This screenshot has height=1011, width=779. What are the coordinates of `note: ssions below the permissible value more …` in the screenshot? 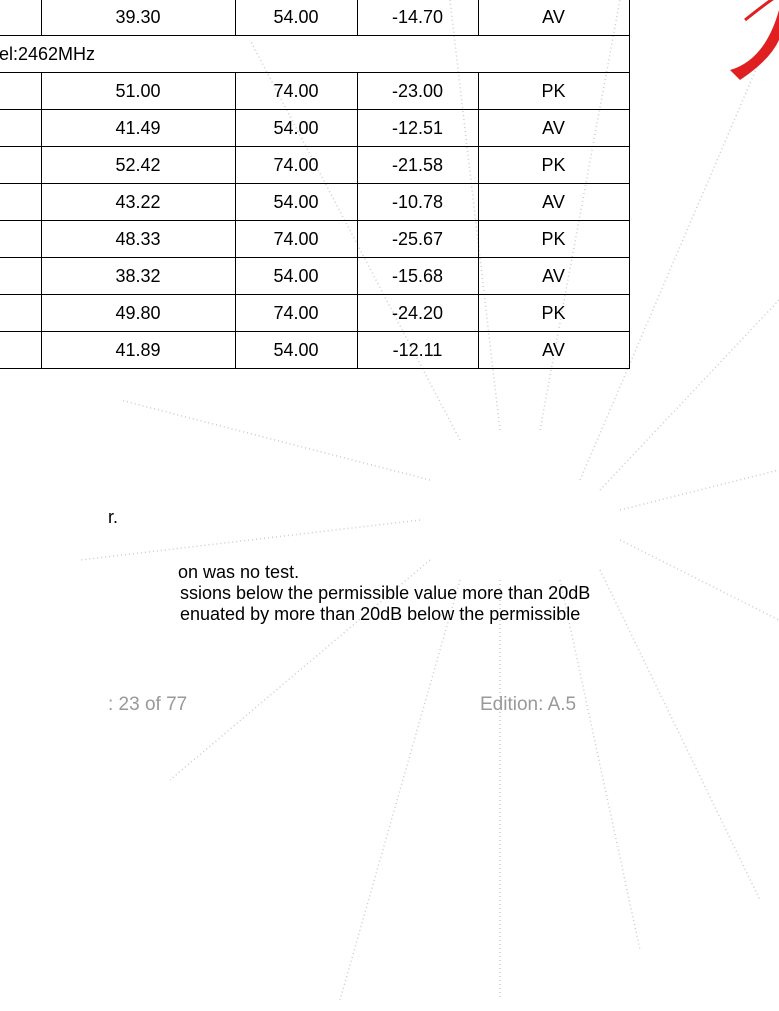 It's located at (385, 593).